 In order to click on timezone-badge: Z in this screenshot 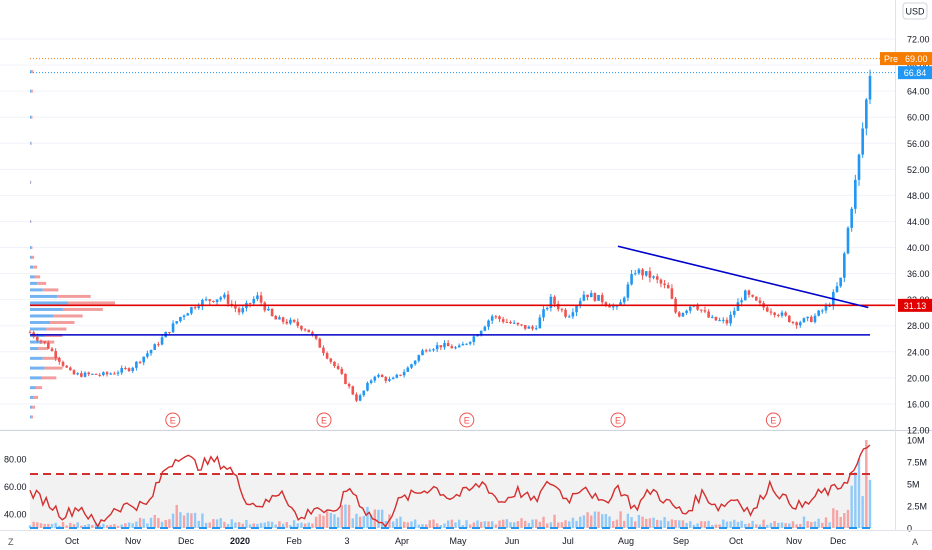, I will do `click(11, 542)`.